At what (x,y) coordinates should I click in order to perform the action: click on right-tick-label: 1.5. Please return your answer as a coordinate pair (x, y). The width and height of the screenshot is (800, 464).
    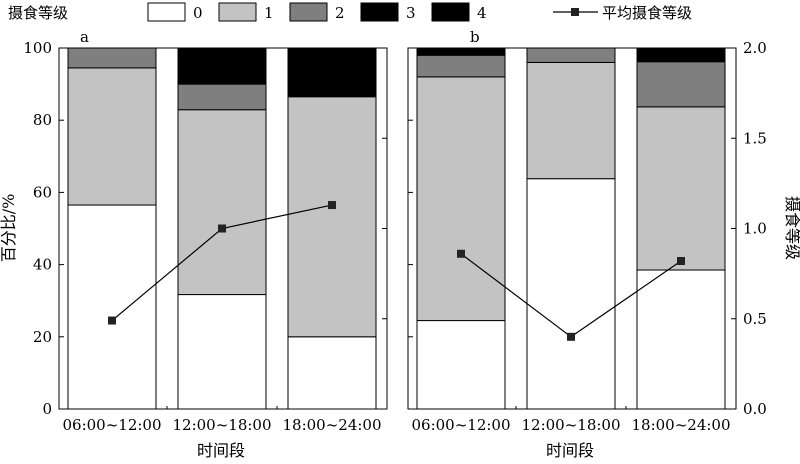
    Looking at the image, I should click on (755, 138).